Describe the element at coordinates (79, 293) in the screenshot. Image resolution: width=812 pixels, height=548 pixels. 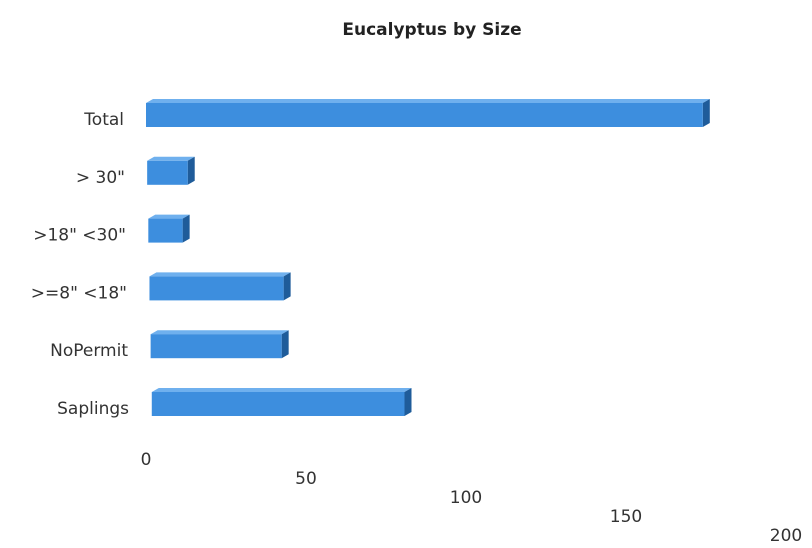
I see `y-tick-label: >=8" <18"` at that location.